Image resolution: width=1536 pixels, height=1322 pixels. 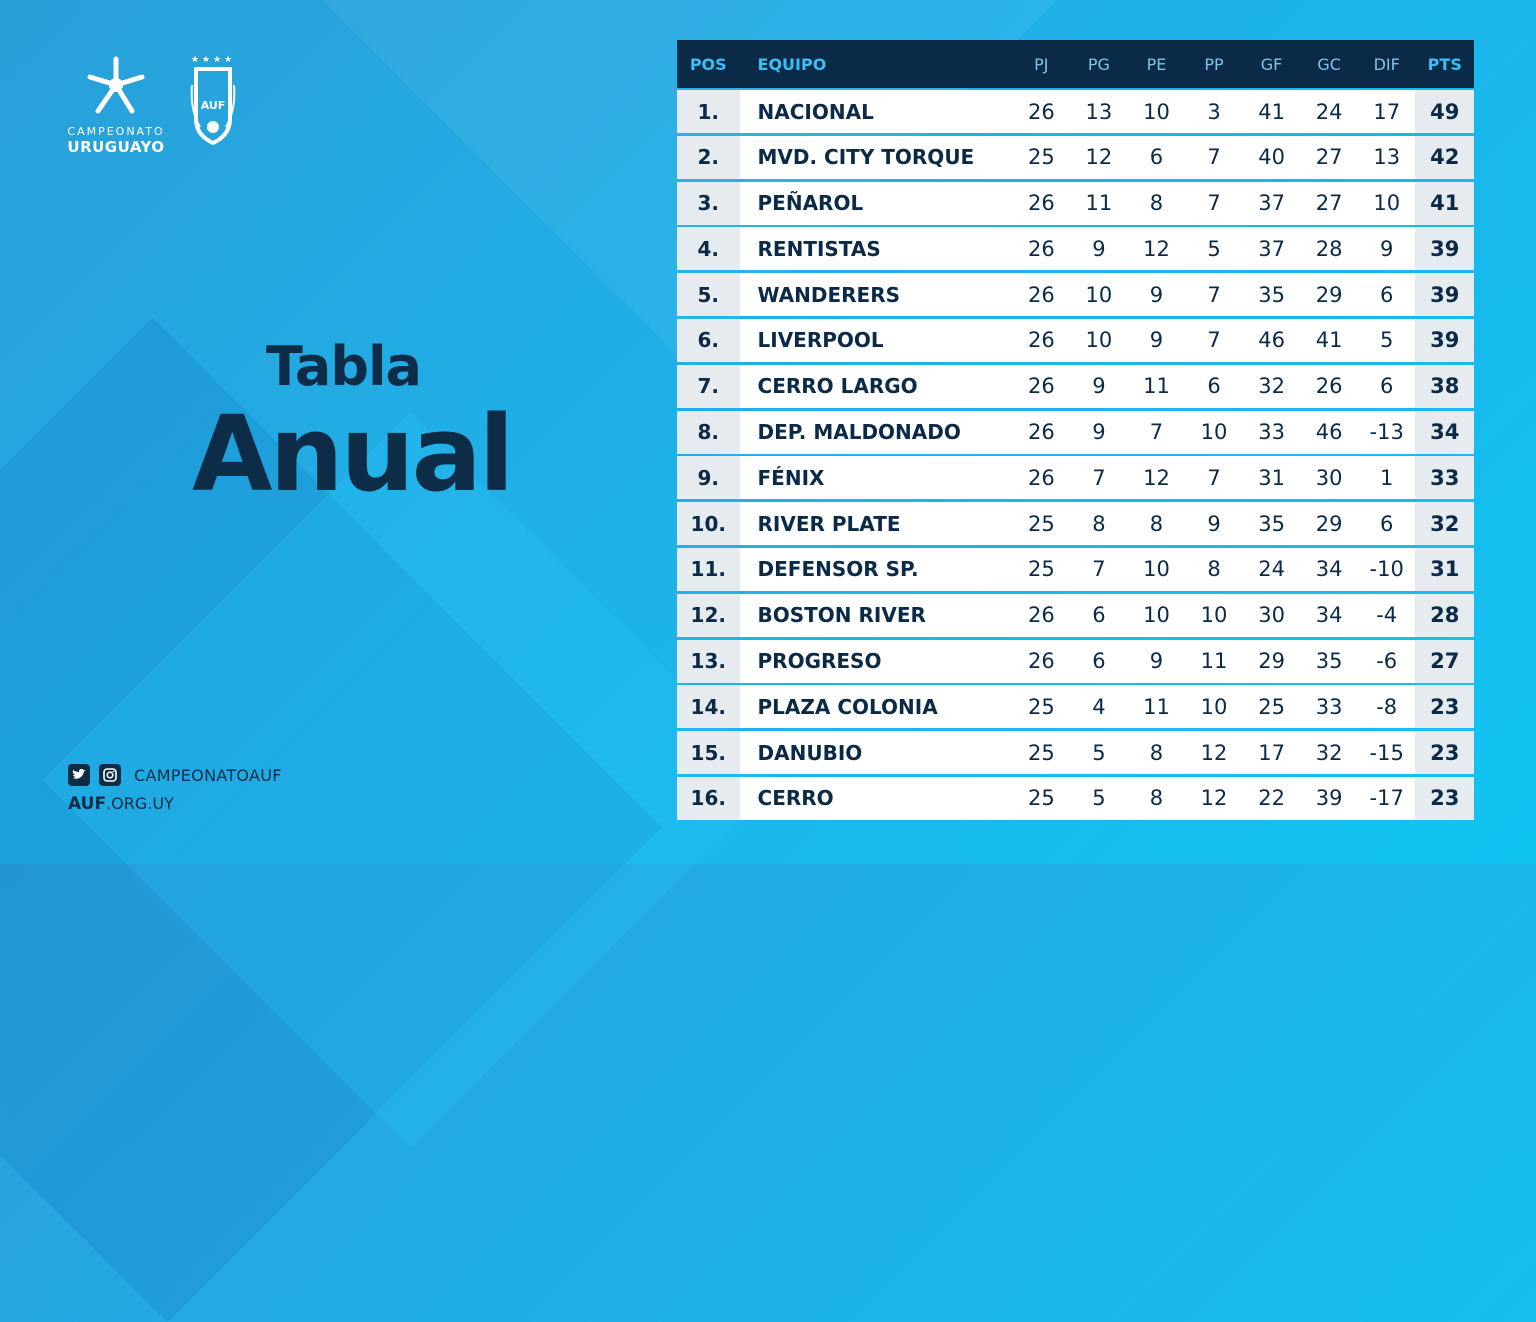 I want to click on cell-gc: 26, so click(x=1329, y=386).